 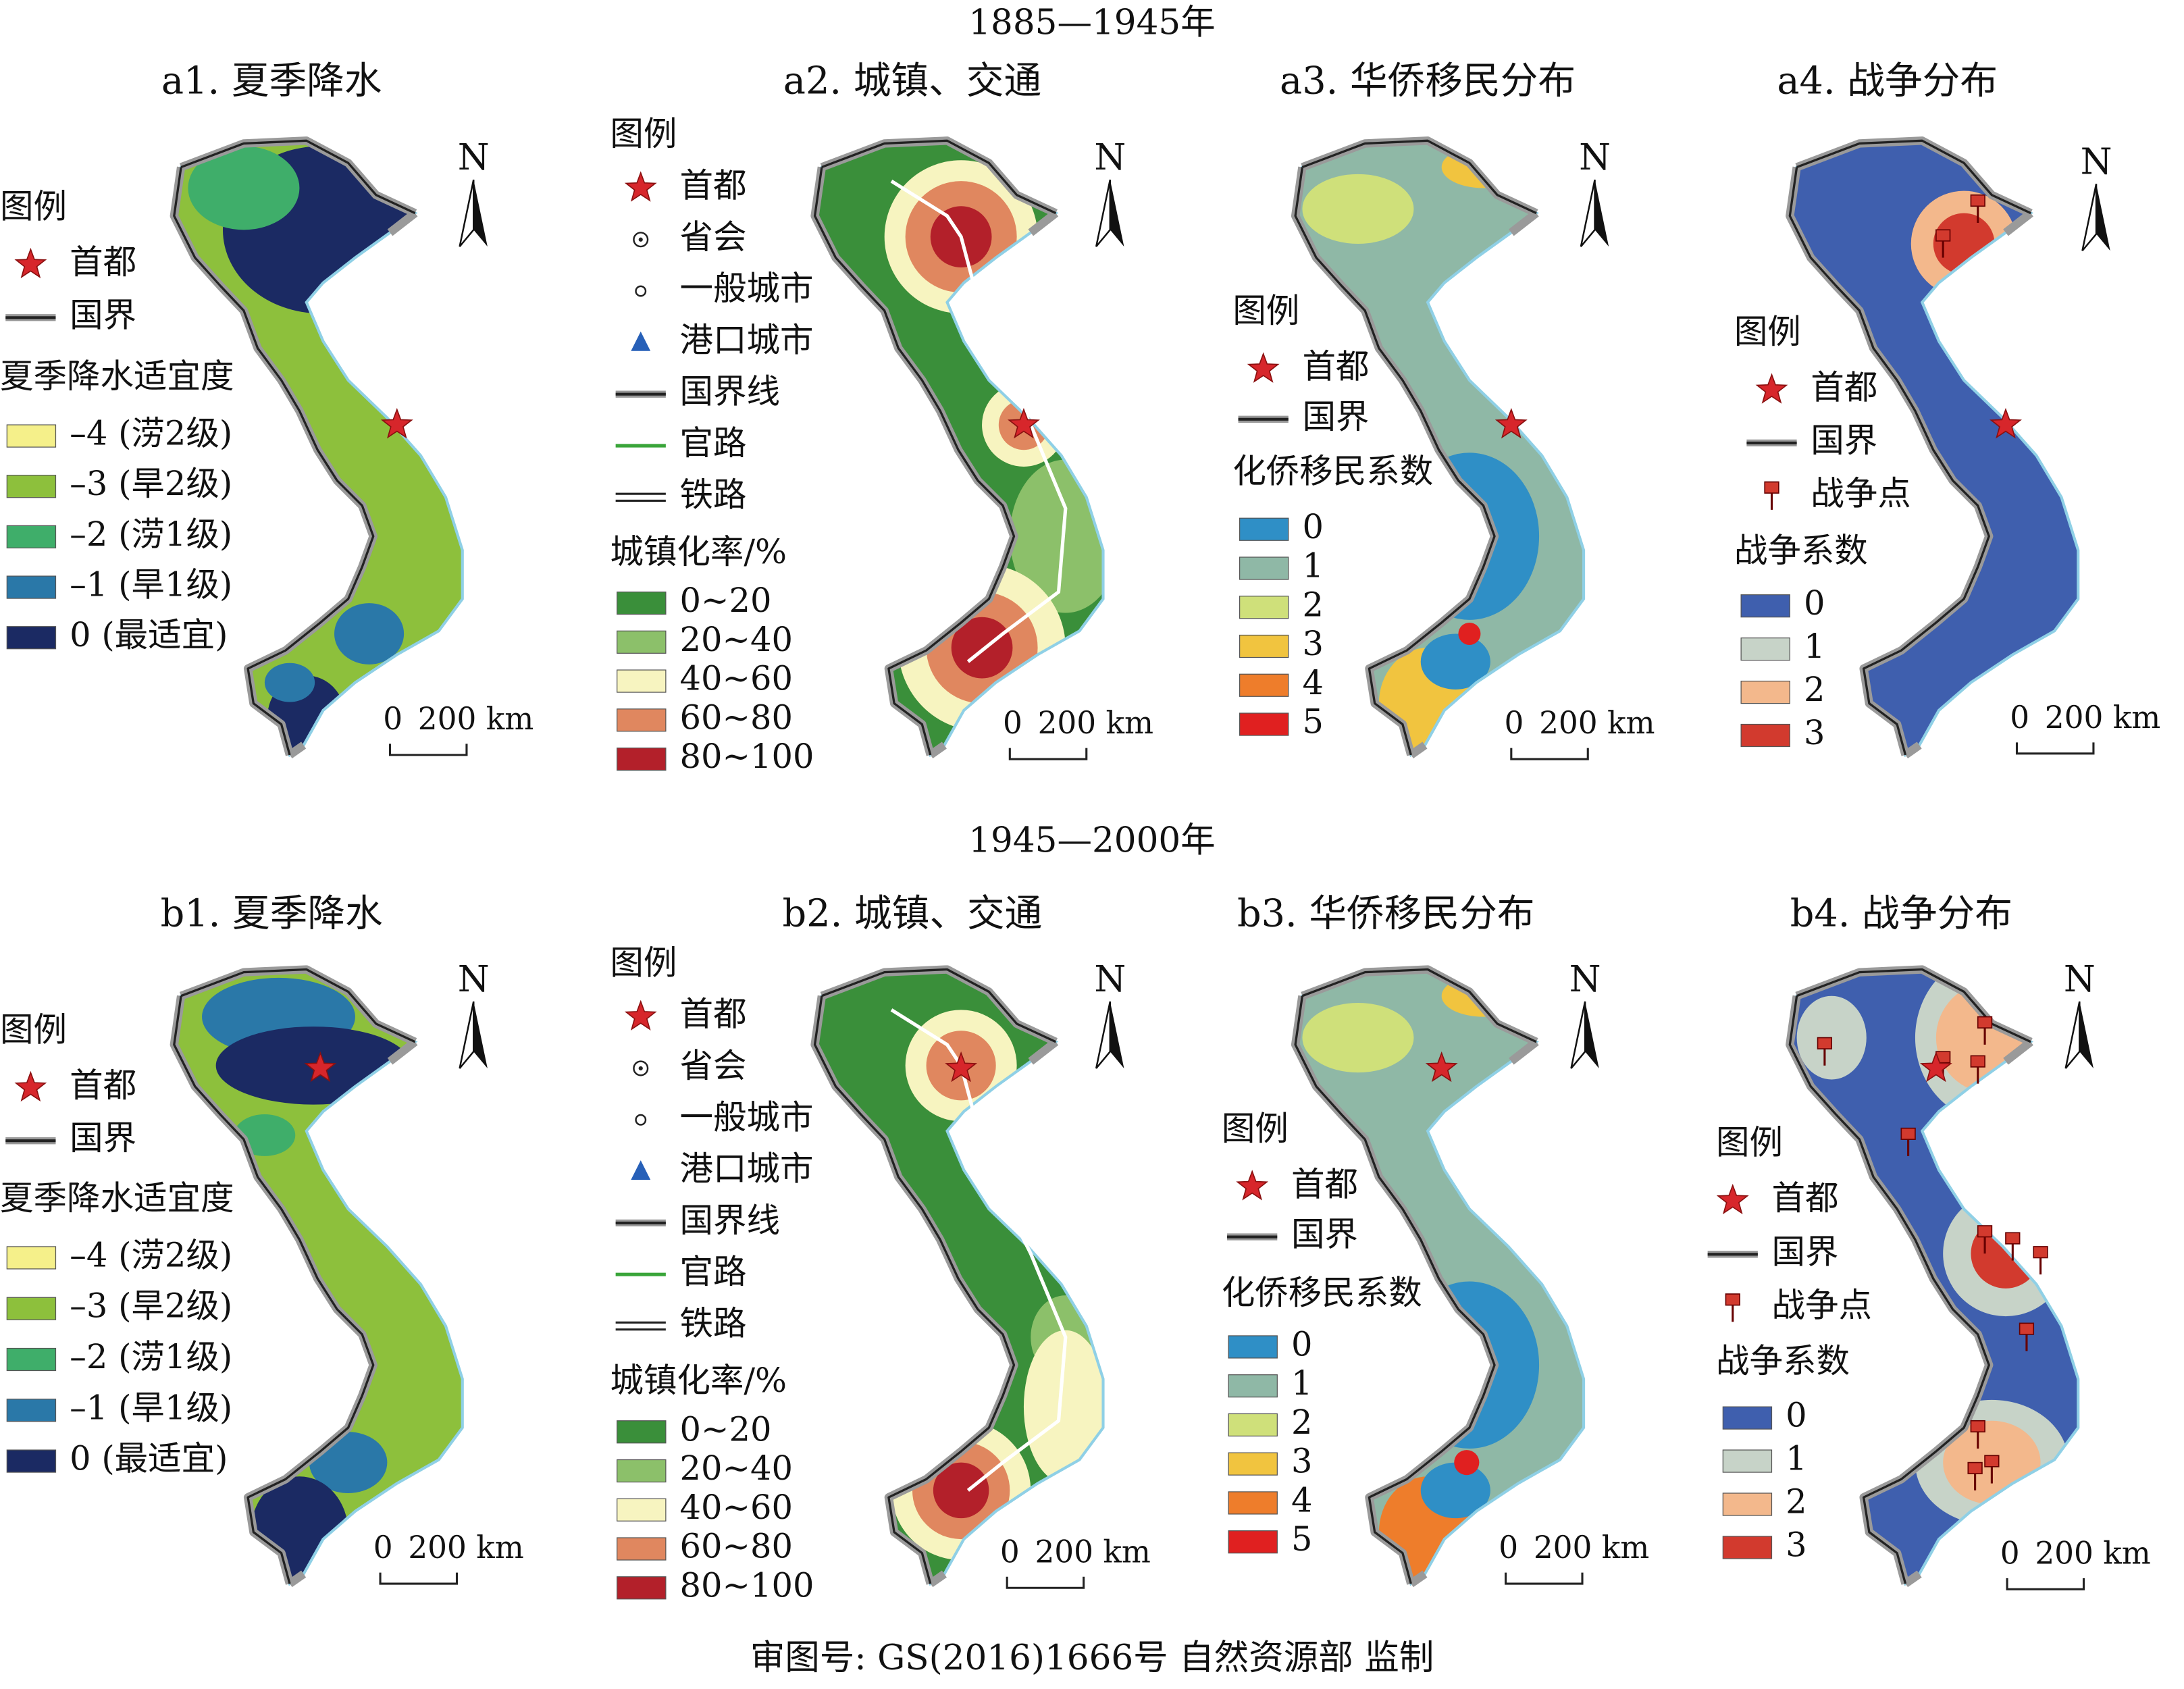 What do you see at coordinates (149, 1458) in the screenshot?
I see `class-label: 0 (最适宜)` at bounding box center [149, 1458].